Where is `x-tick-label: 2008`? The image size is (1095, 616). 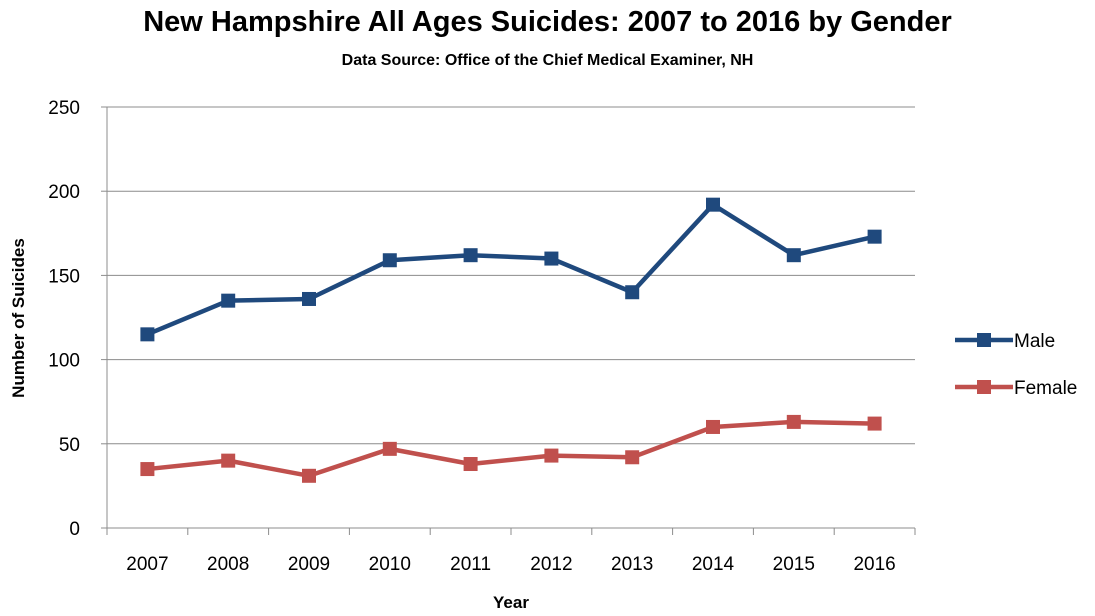
x-tick-label: 2008 is located at coordinates (228, 564).